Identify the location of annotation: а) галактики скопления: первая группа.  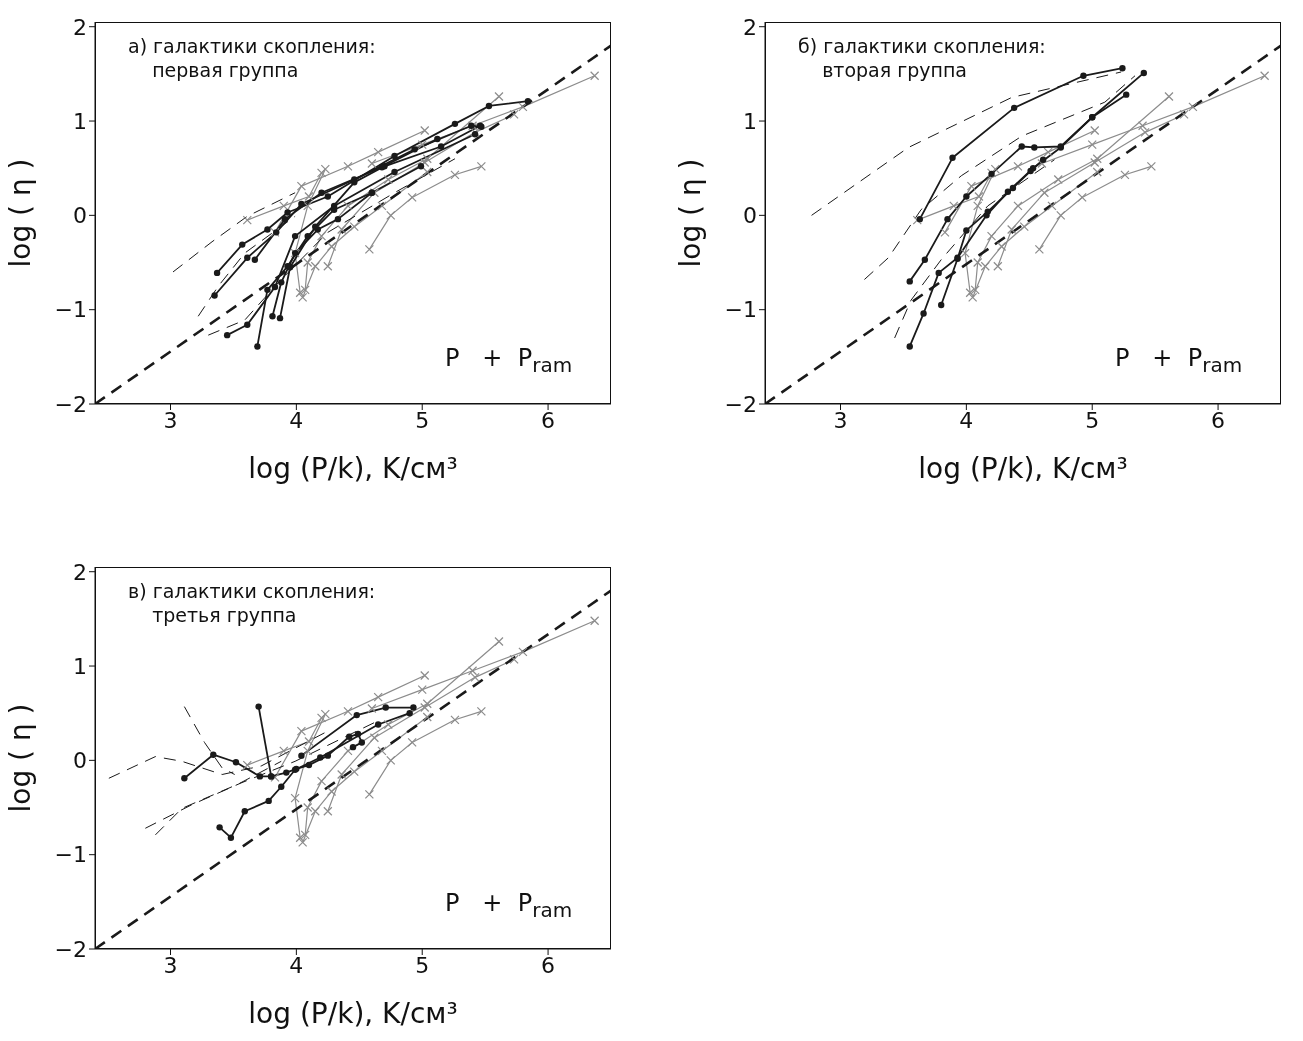
(252, 58).